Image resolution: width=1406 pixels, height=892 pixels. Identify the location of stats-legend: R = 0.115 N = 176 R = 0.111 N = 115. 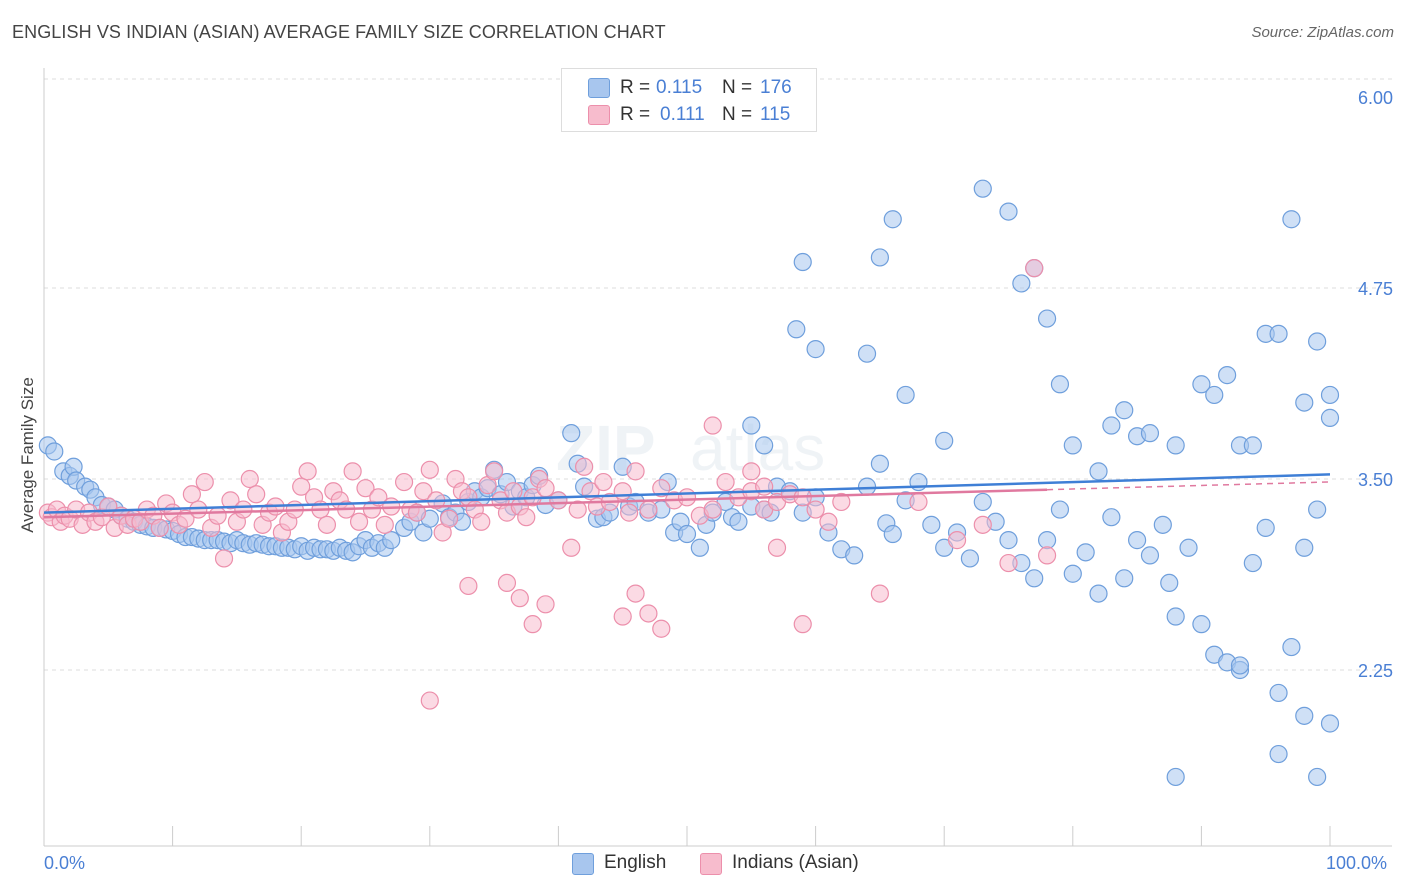
(689, 100).